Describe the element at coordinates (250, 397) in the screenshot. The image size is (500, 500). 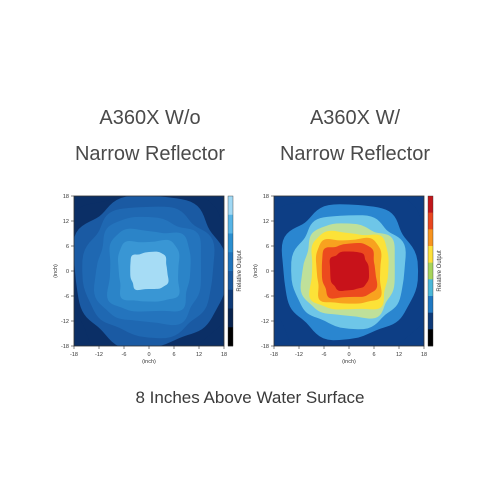
I see `figure-caption: 8 Inches Above Water Surface` at that location.